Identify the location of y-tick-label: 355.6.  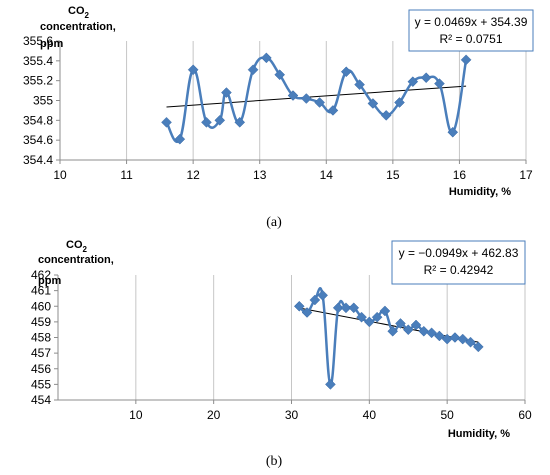
(38, 41).